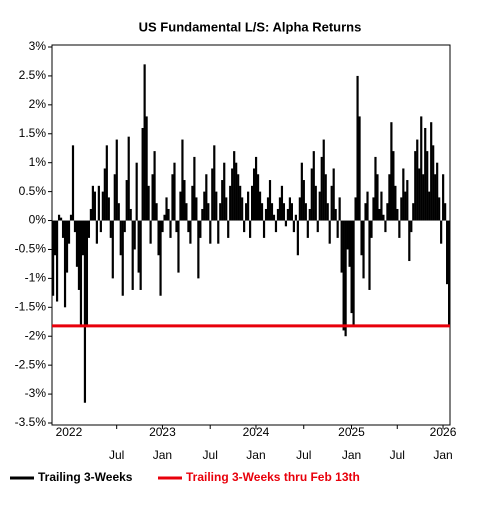  What do you see at coordinates (38, 220) in the screenshot?
I see `y-tick-label: 0%` at bounding box center [38, 220].